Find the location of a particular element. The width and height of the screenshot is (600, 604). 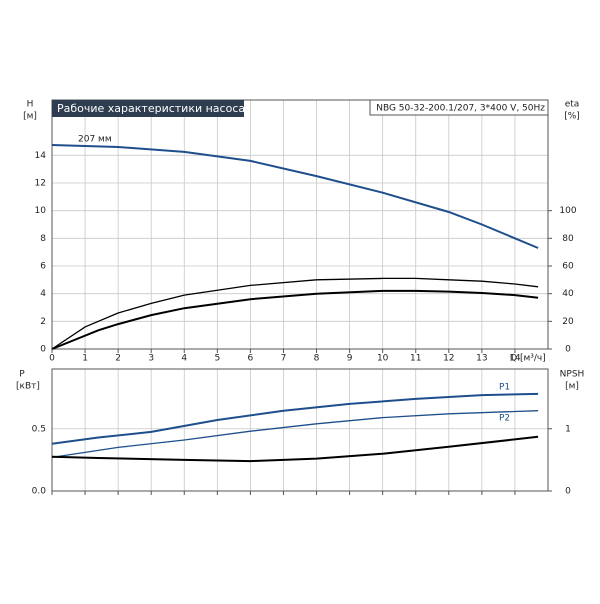

y2-tick-label: 60 is located at coordinates (568, 267).